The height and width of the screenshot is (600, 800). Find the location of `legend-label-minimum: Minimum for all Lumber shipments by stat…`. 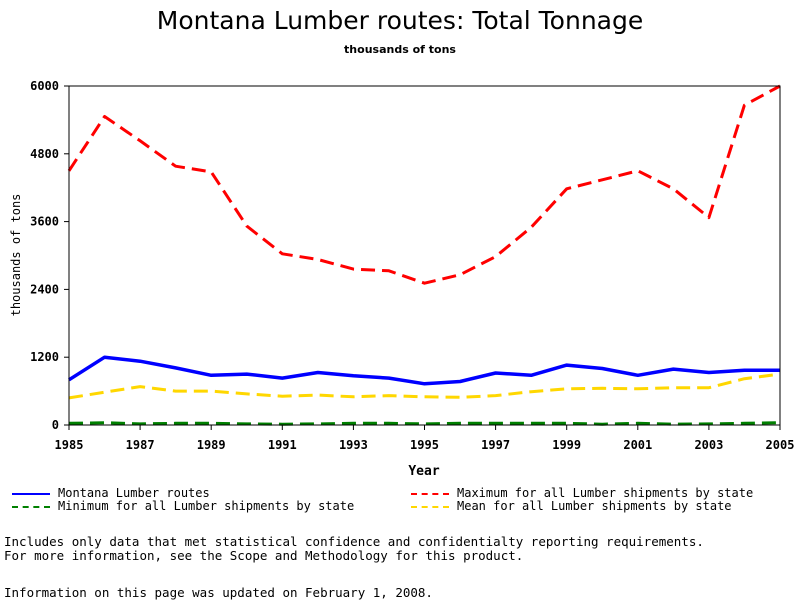

legend-label-minimum: Minimum for all Lumber shipments by stat… is located at coordinates (206, 506).